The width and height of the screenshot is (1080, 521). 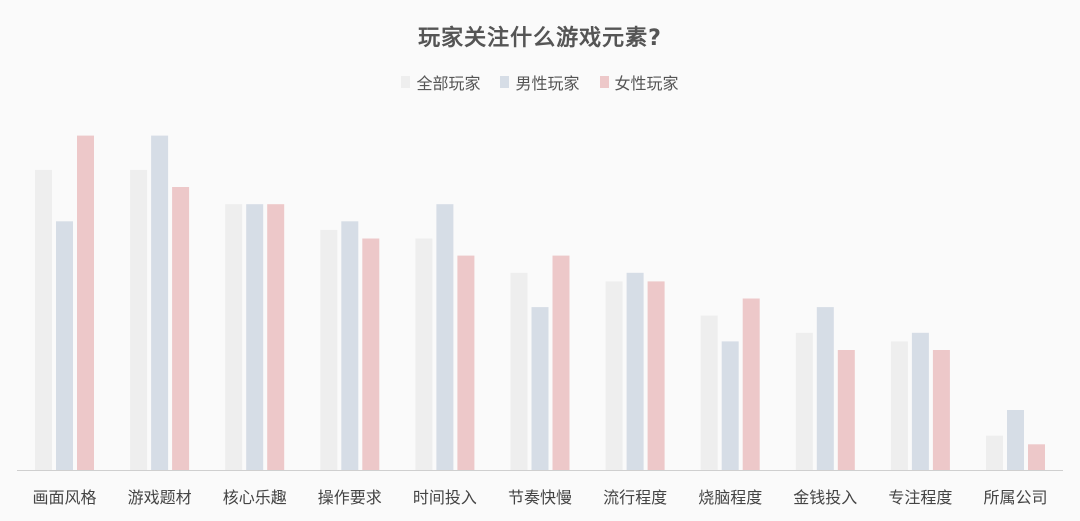 I want to click on bar-时间投入-女性玩家, so click(x=466, y=362).